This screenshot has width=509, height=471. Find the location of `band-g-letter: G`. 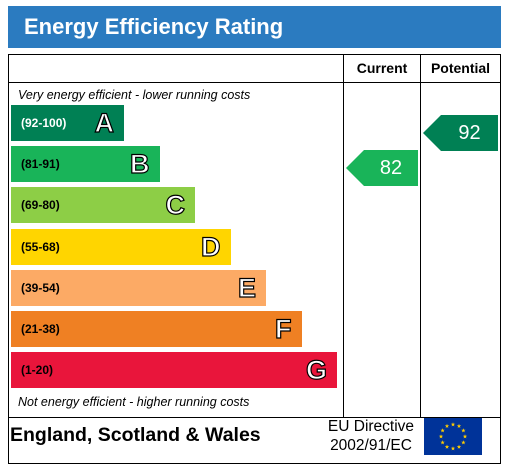

band-g-letter: G is located at coordinates (316, 370).